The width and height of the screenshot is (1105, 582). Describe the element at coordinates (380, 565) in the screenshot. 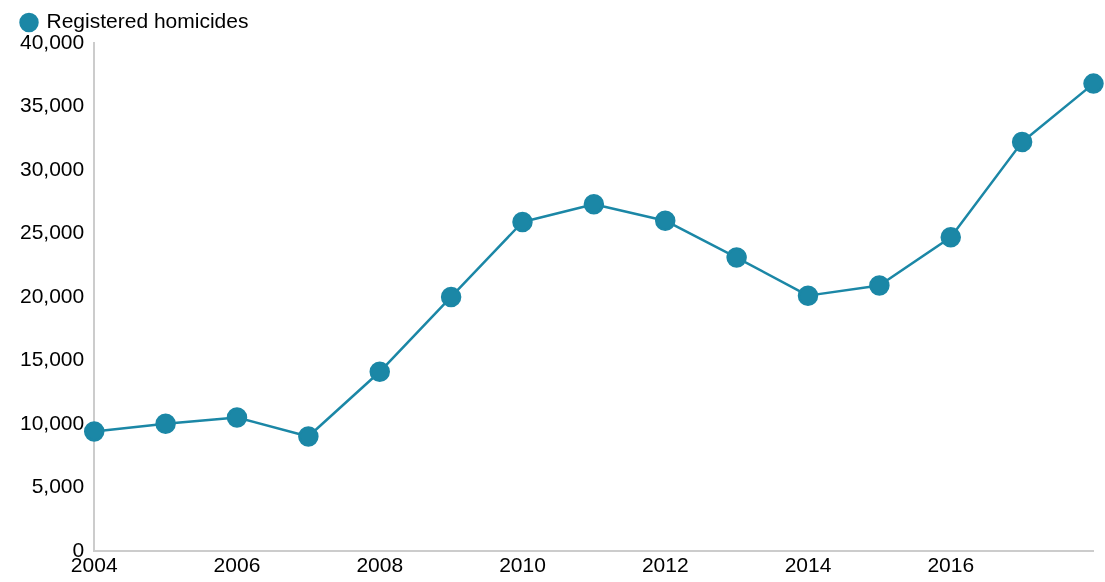

I see `x-tick-label: 2008` at that location.